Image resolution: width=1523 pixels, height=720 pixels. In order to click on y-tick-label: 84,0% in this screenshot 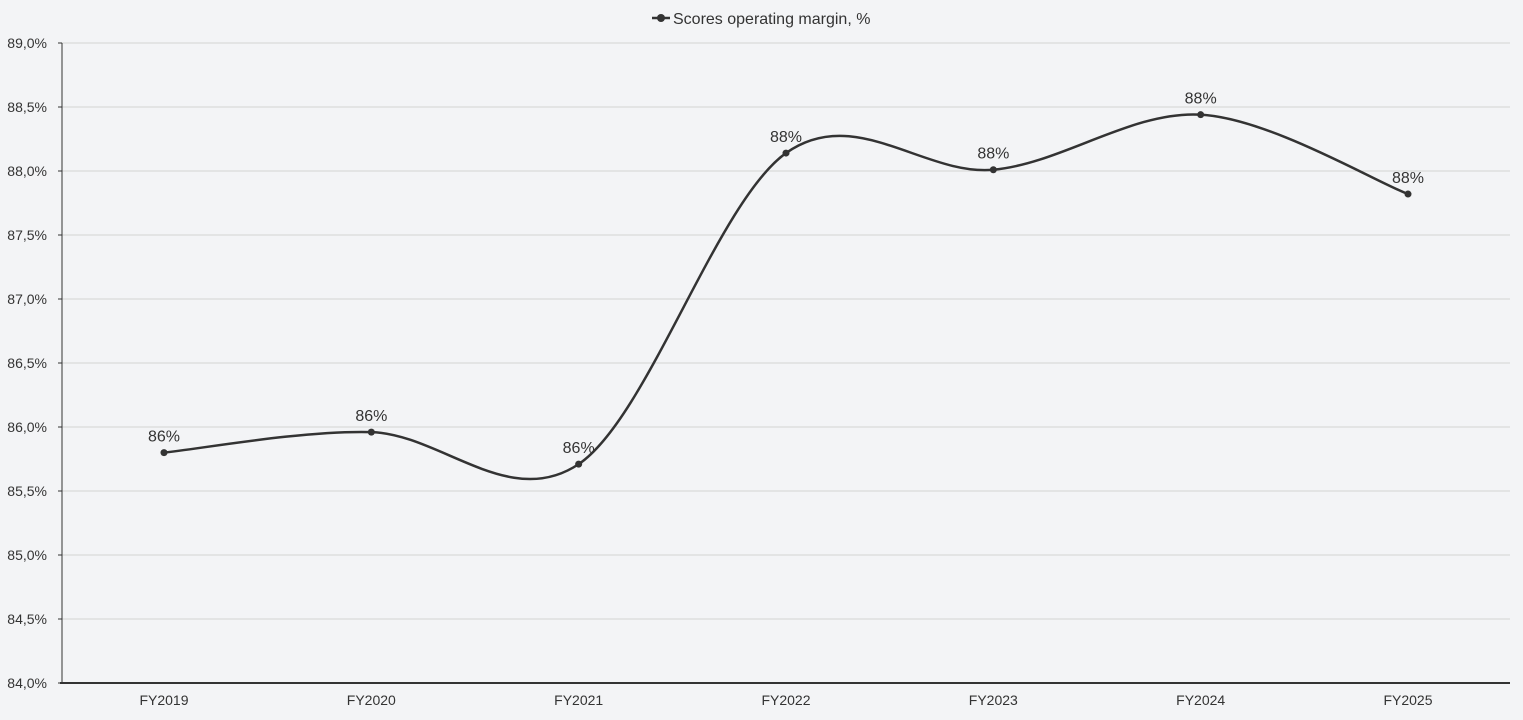, I will do `click(27, 683)`.